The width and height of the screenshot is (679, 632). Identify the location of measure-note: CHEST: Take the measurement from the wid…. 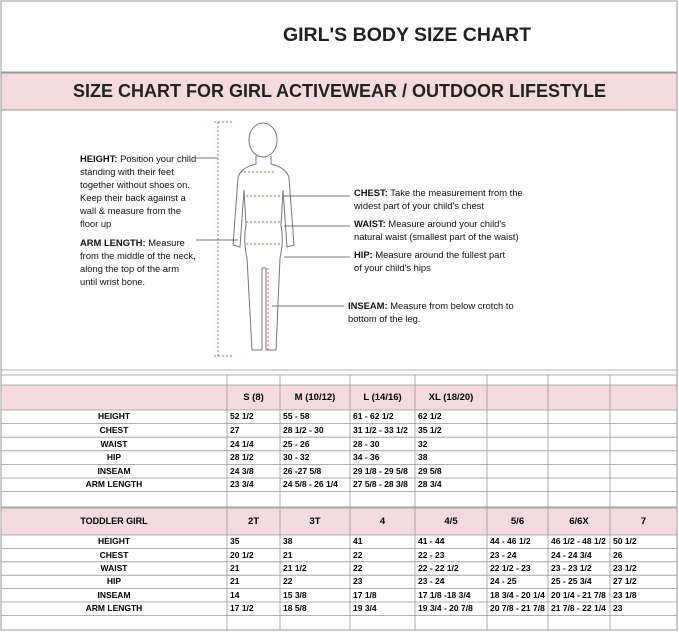
(439, 199).